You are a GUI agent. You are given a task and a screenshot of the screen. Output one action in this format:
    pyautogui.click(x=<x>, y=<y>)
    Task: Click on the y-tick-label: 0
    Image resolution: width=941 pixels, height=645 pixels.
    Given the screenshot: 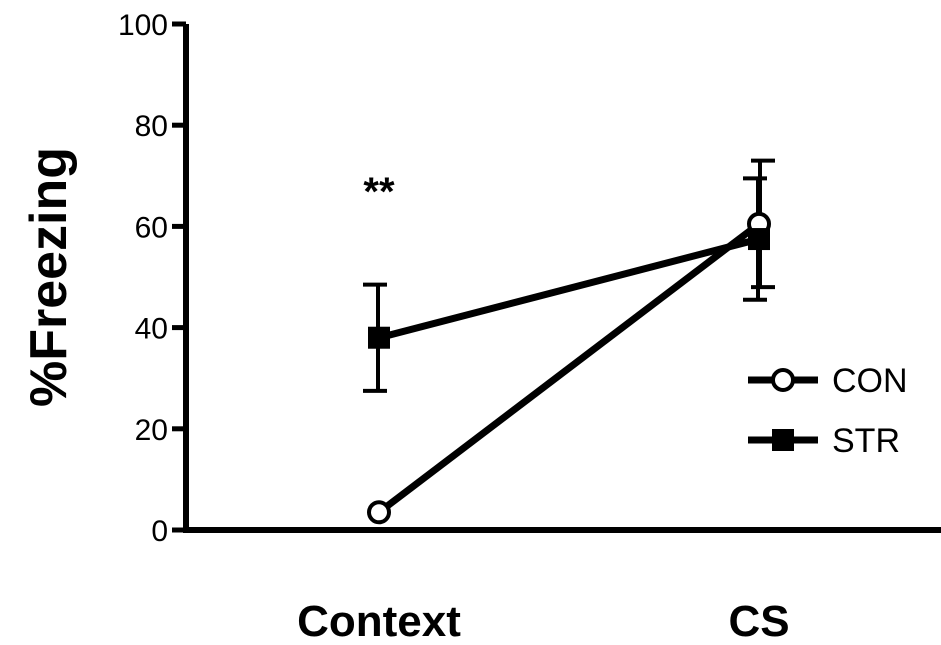 What is the action you would take?
    pyautogui.click(x=159, y=531)
    